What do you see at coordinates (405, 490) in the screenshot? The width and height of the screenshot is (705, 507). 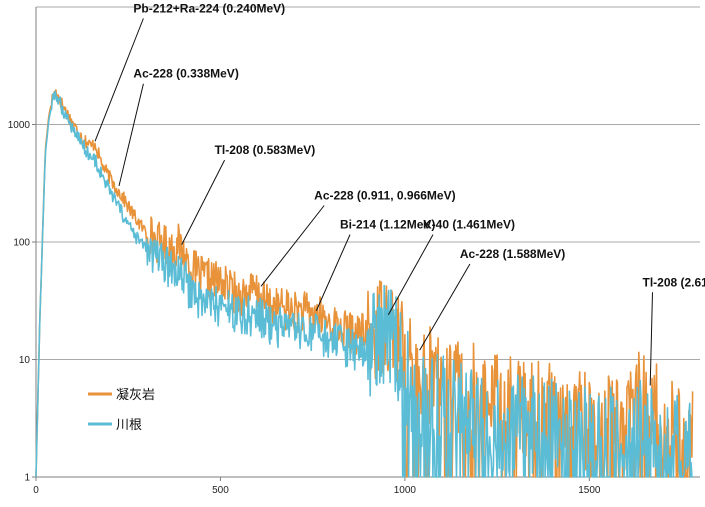 I see `x-tick-label-1000: 1000` at bounding box center [405, 490].